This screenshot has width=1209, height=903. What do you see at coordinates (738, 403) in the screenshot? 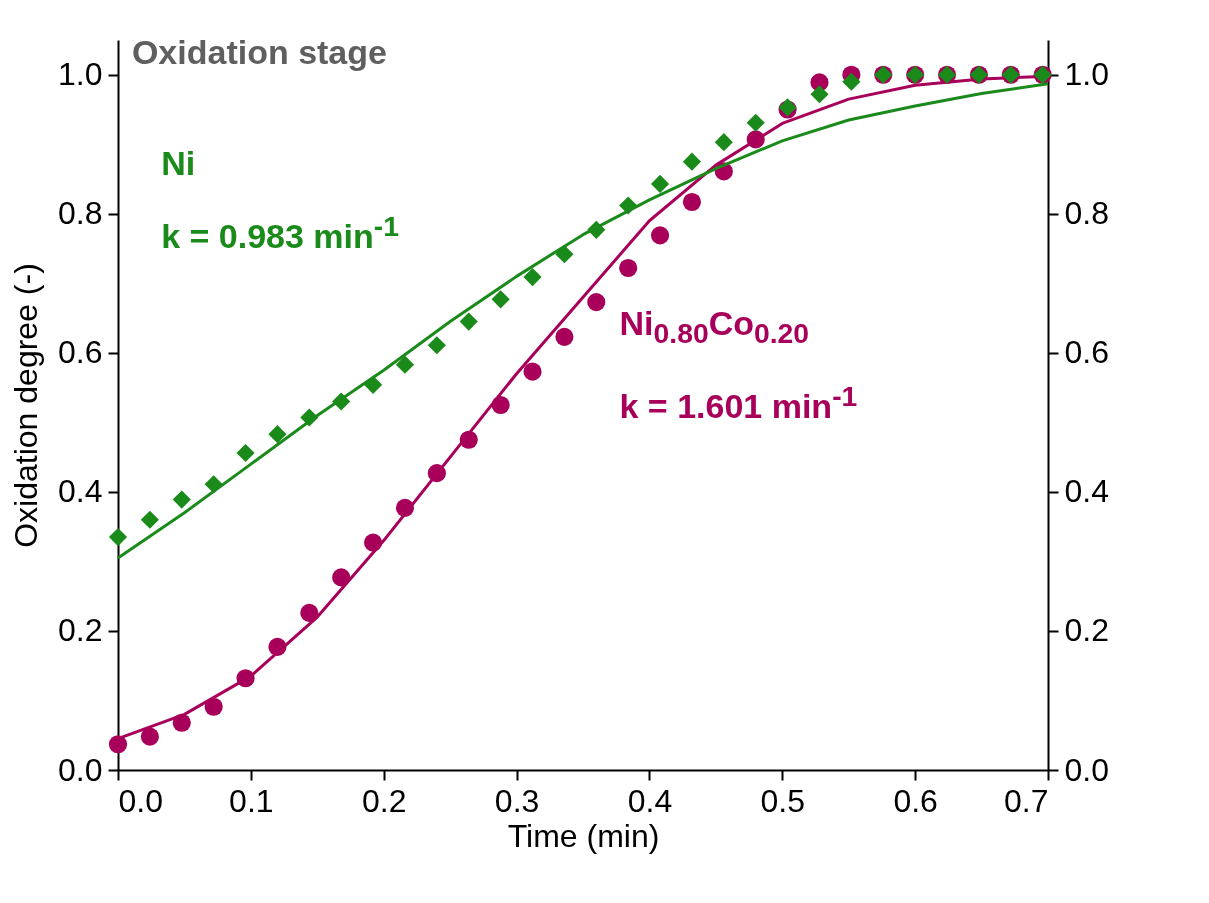
I see `annotation: k = 1.601 min$^{-1}$` at bounding box center [738, 403].